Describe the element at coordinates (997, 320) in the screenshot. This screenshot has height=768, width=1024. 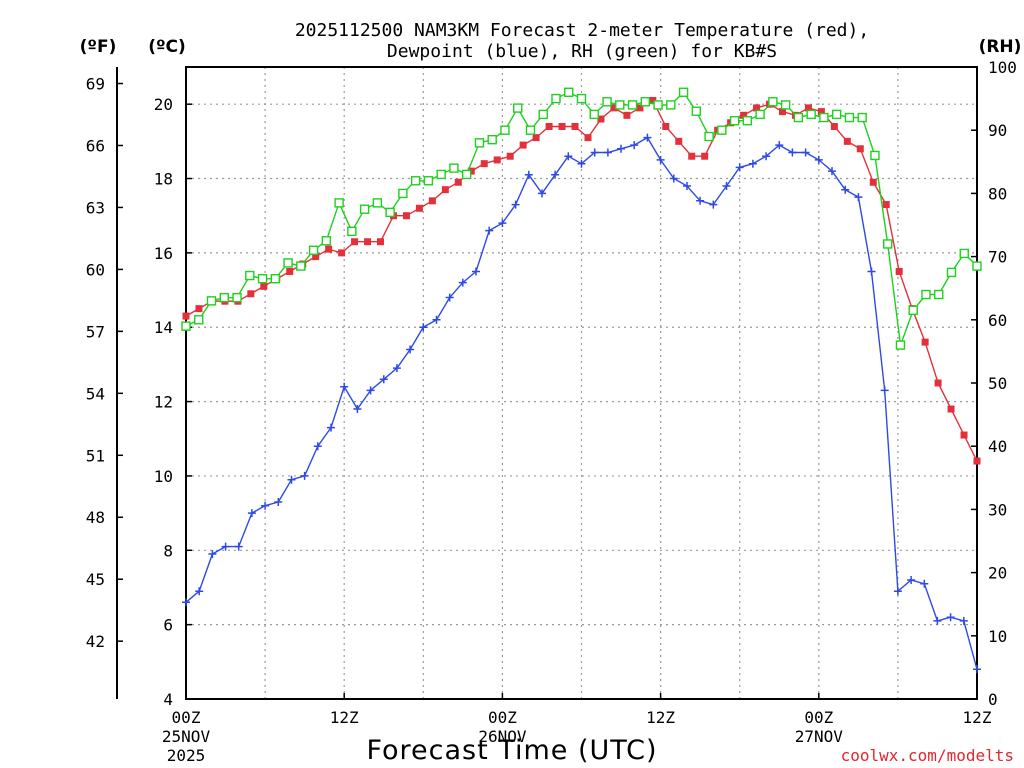
I see `rh-tick-label-60: 60` at that location.